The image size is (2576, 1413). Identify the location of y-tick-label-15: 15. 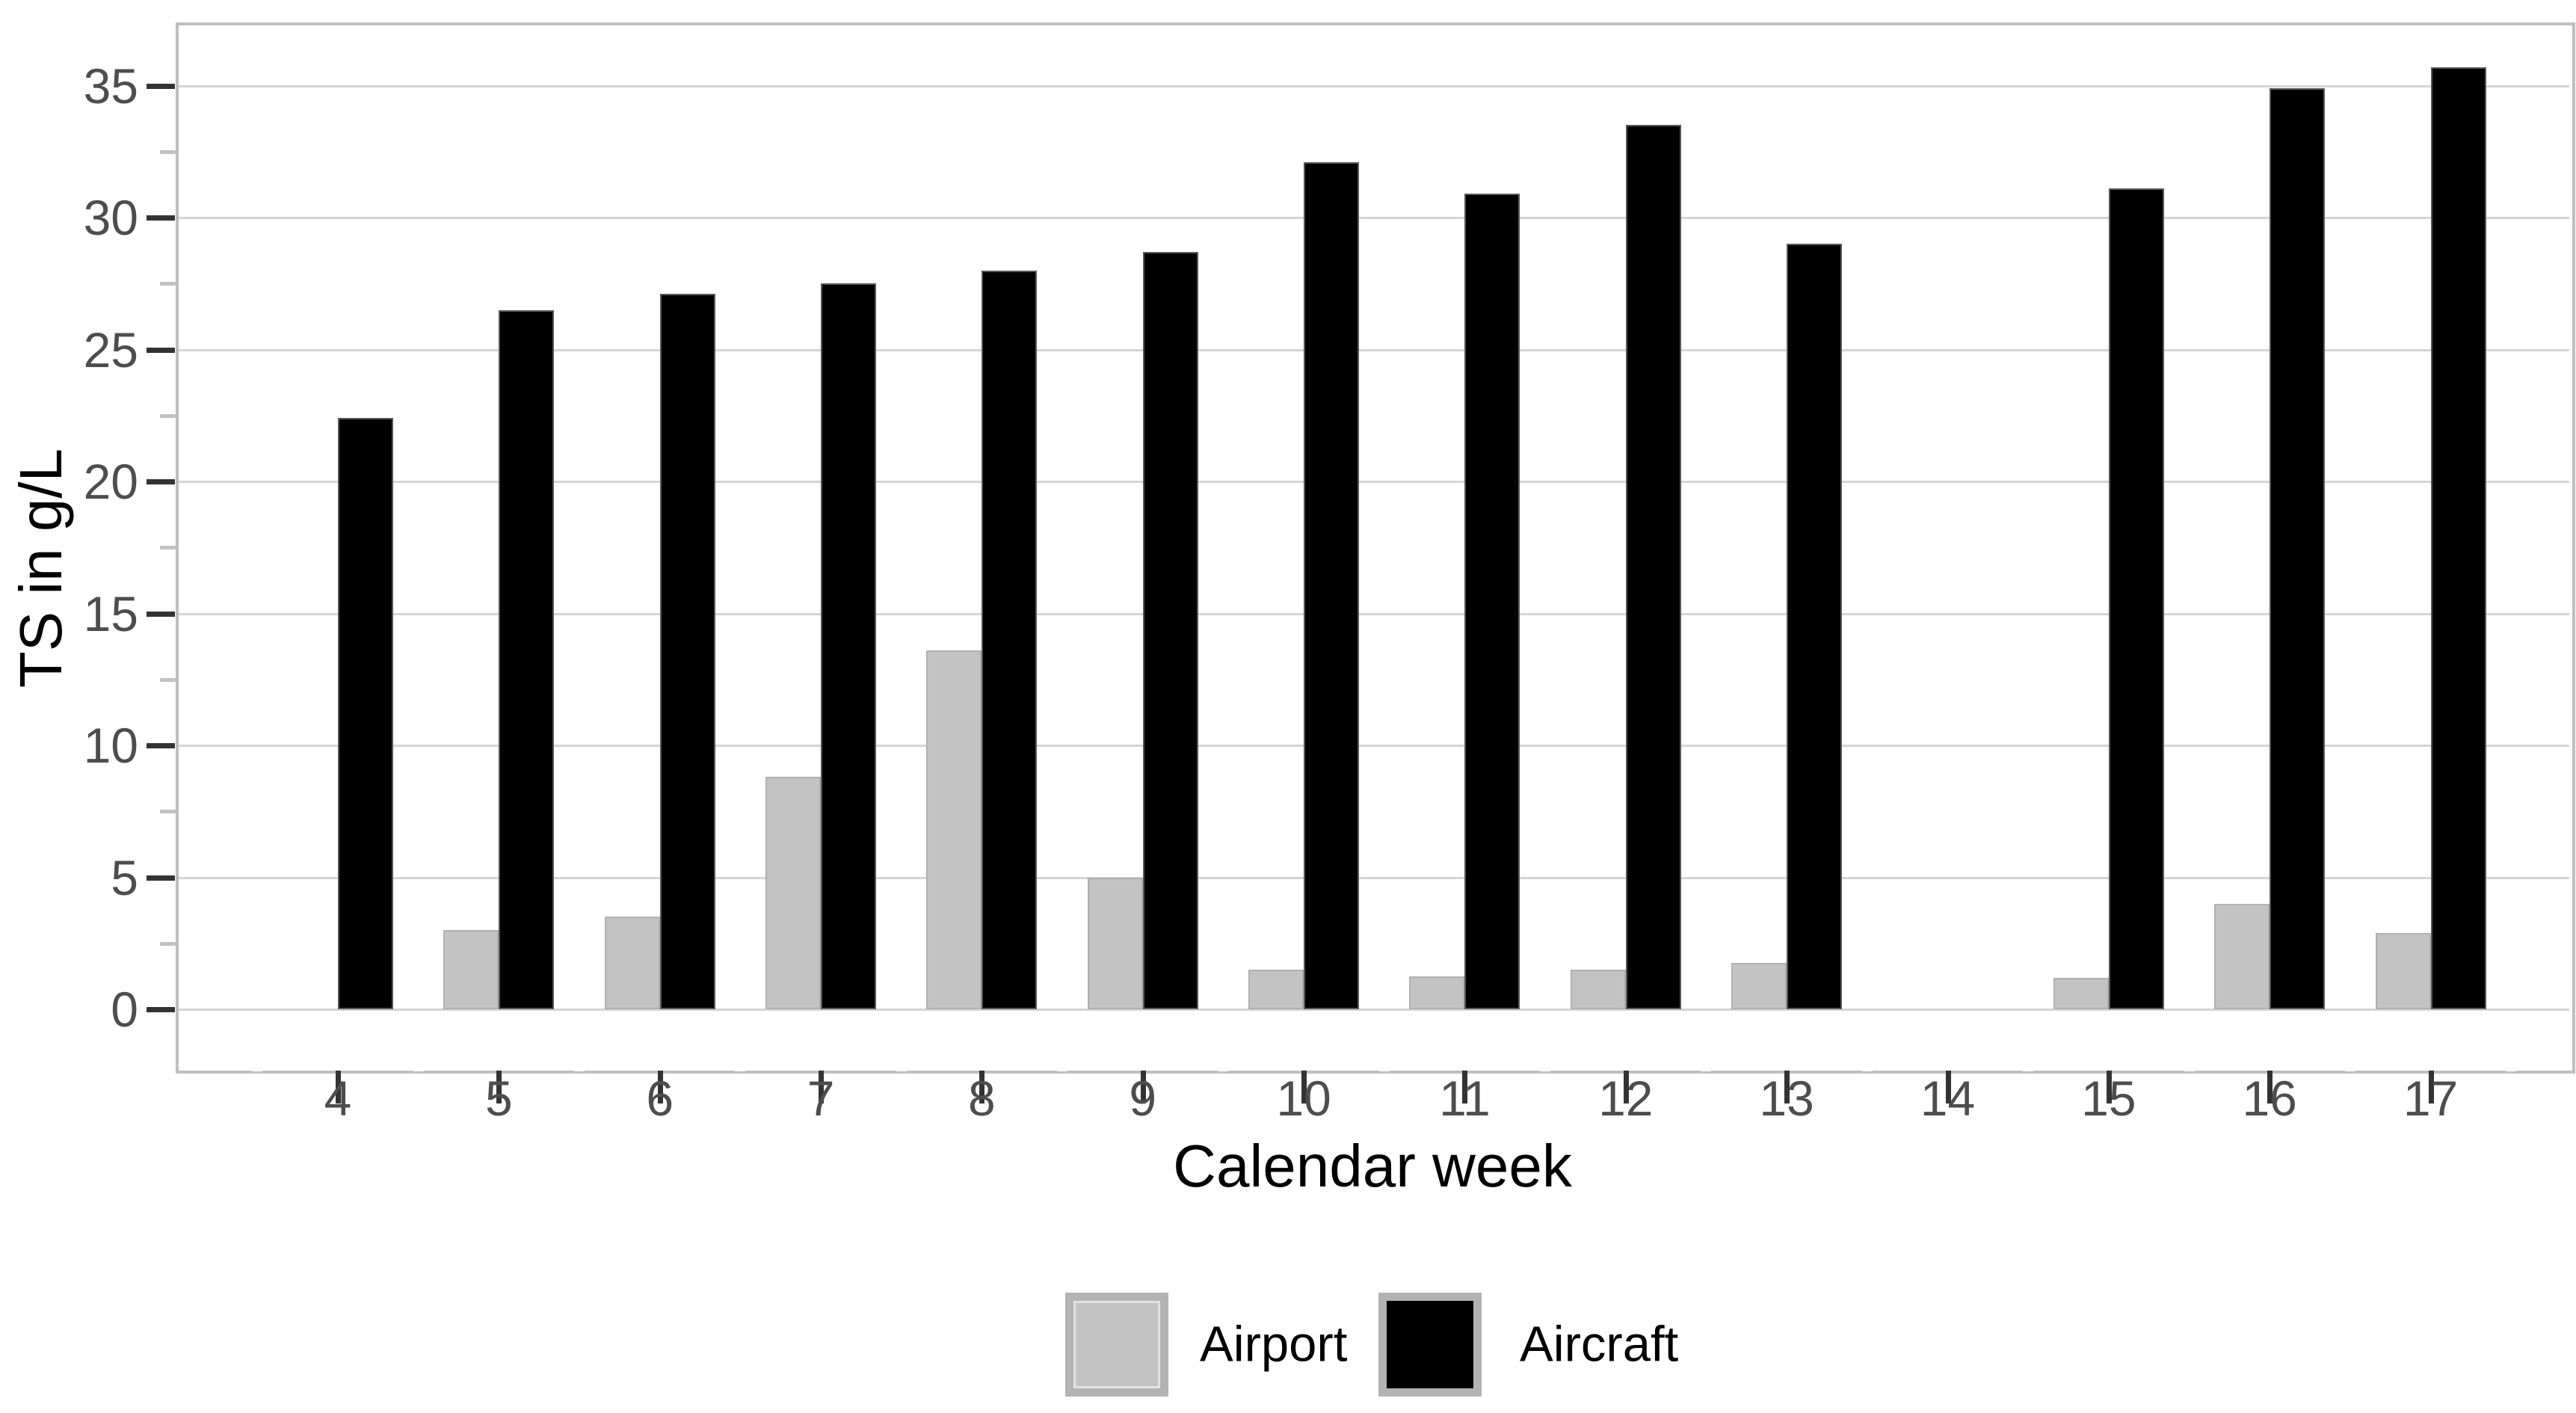
(110, 613).